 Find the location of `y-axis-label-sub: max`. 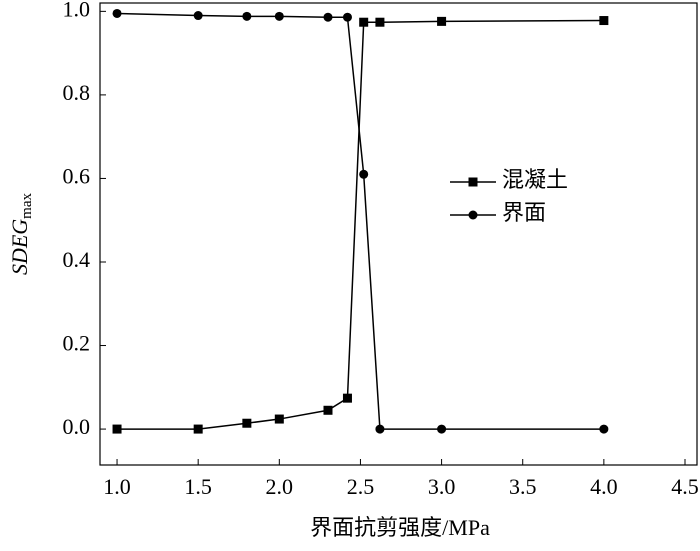

y-axis-label-sub: max is located at coordinates (27, 205).